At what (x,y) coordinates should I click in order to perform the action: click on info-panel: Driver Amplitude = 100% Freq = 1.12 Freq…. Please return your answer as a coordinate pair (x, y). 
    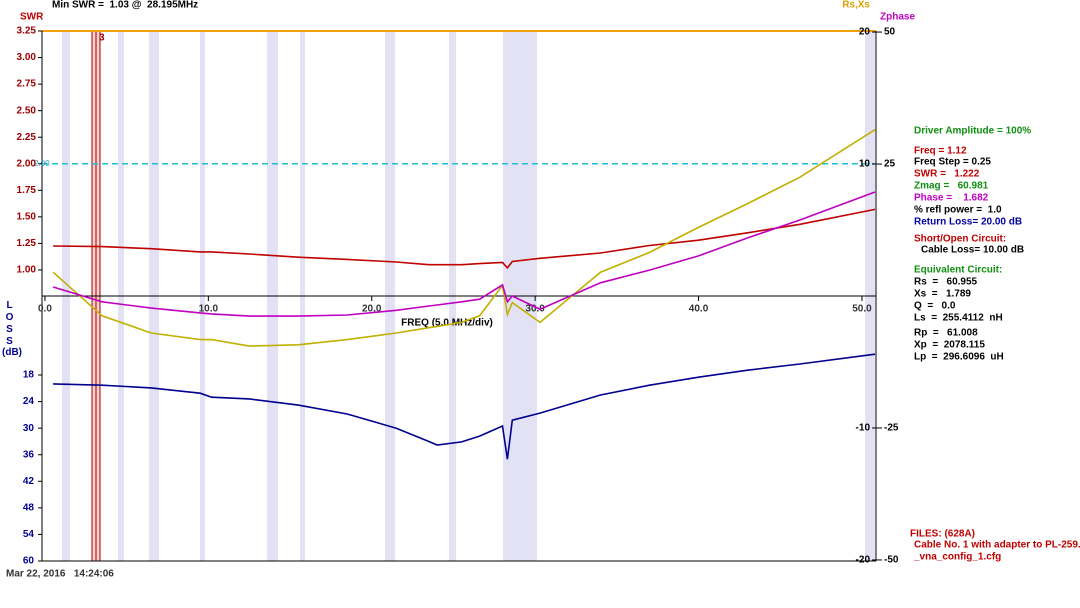
    Looking at the image, I should click on (972, 244).